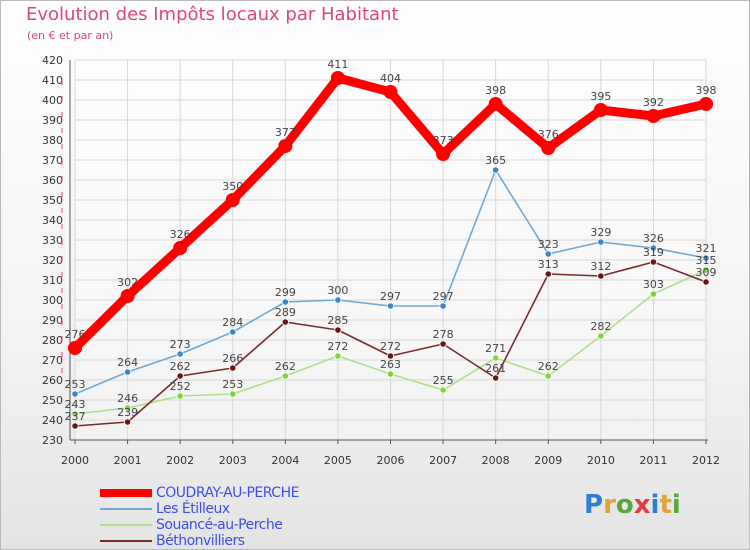 This screenshot has width=750, height=550. What do you see at coordinates (219, 525) in the screenshot?
I see `legend-label-souance: Souancé-au-Perche` at bounding box center [219, 525].